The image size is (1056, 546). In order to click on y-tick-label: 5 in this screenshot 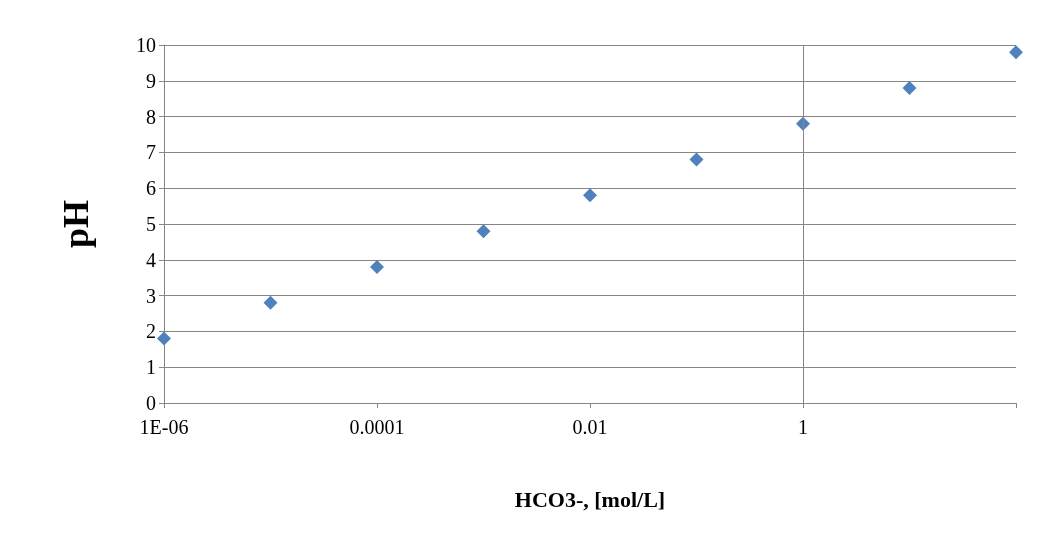, I will do `click(151, 224)`.